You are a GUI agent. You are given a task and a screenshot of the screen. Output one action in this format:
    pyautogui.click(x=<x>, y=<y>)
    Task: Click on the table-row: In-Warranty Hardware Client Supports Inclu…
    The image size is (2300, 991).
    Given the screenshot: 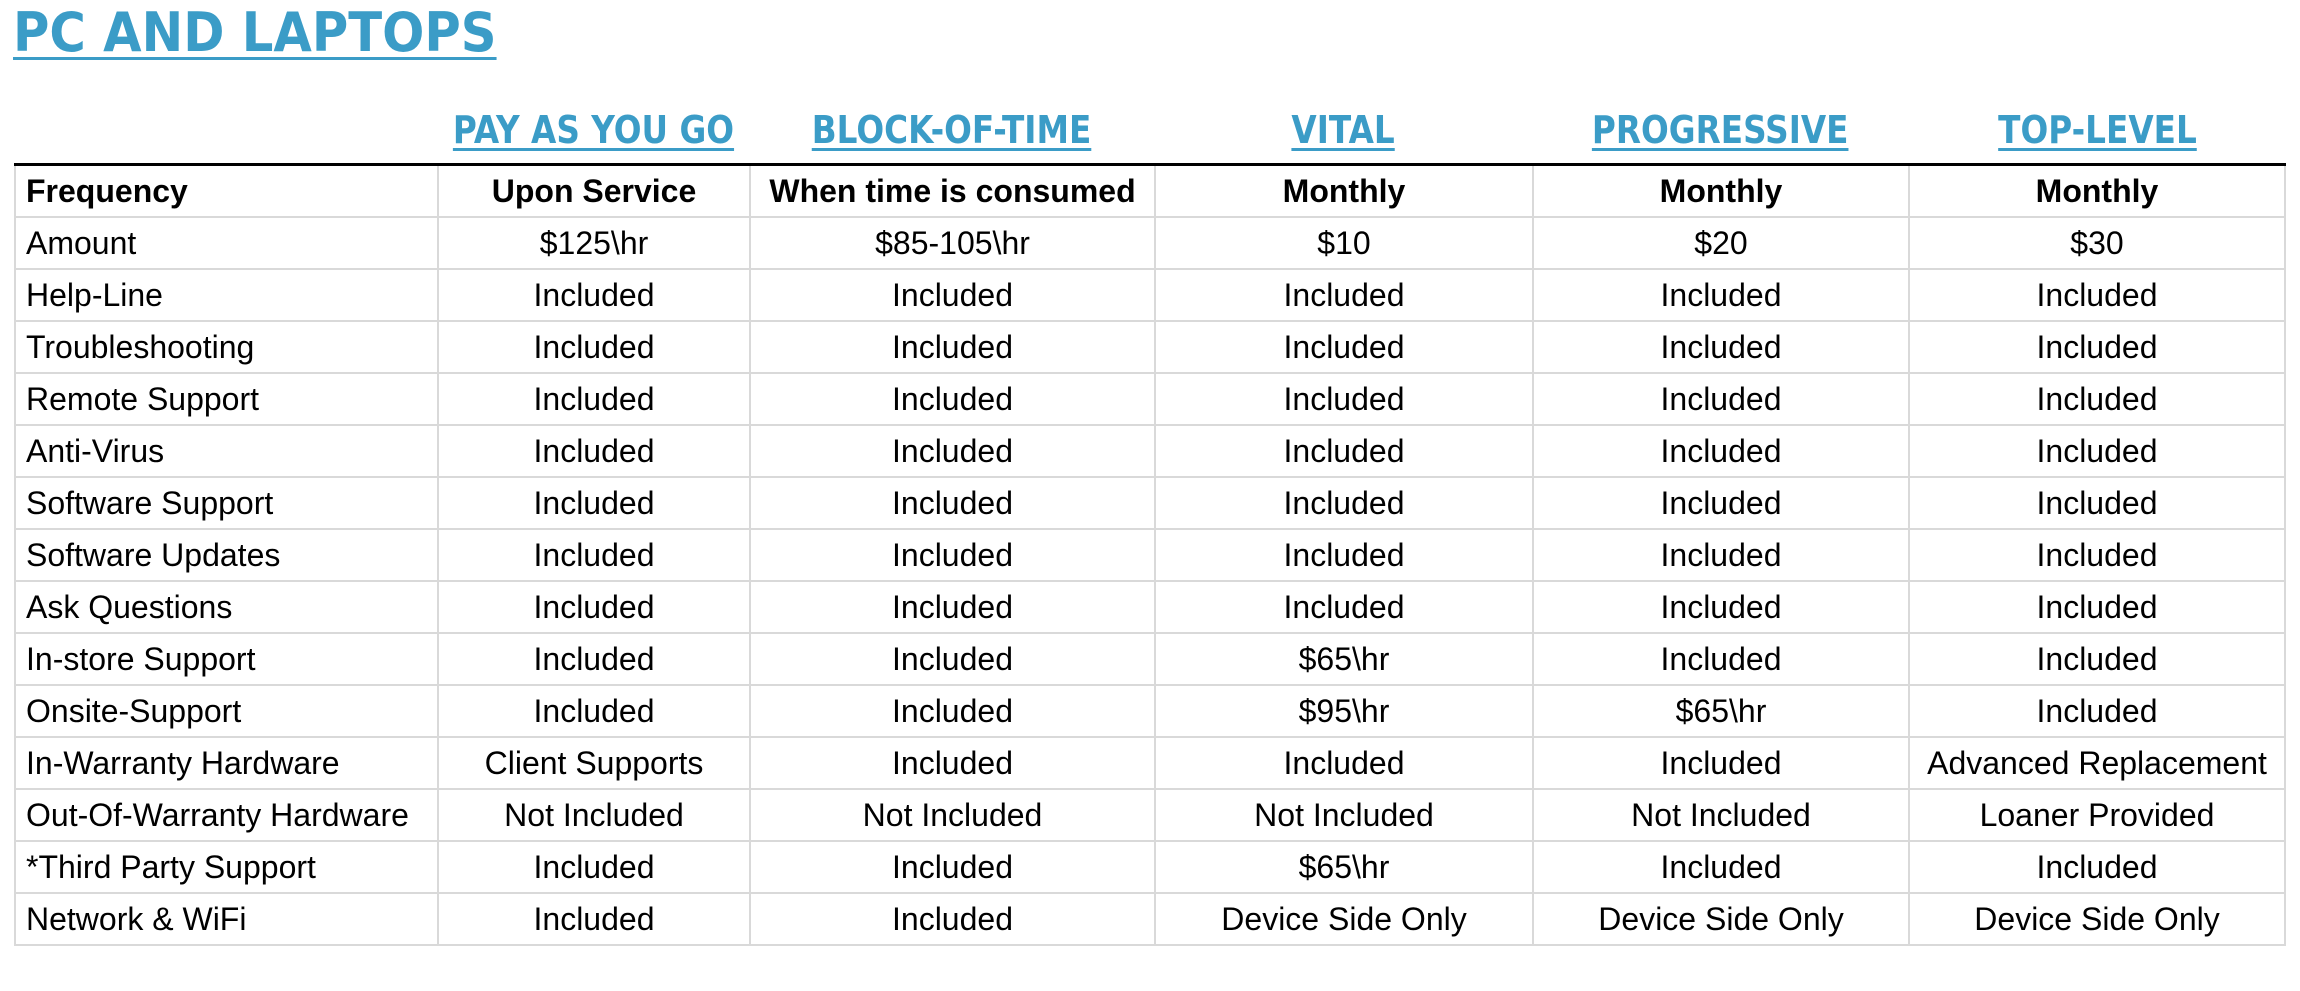 What is the action you would take?
    pyautogui.click(x=1150, y=763)
    